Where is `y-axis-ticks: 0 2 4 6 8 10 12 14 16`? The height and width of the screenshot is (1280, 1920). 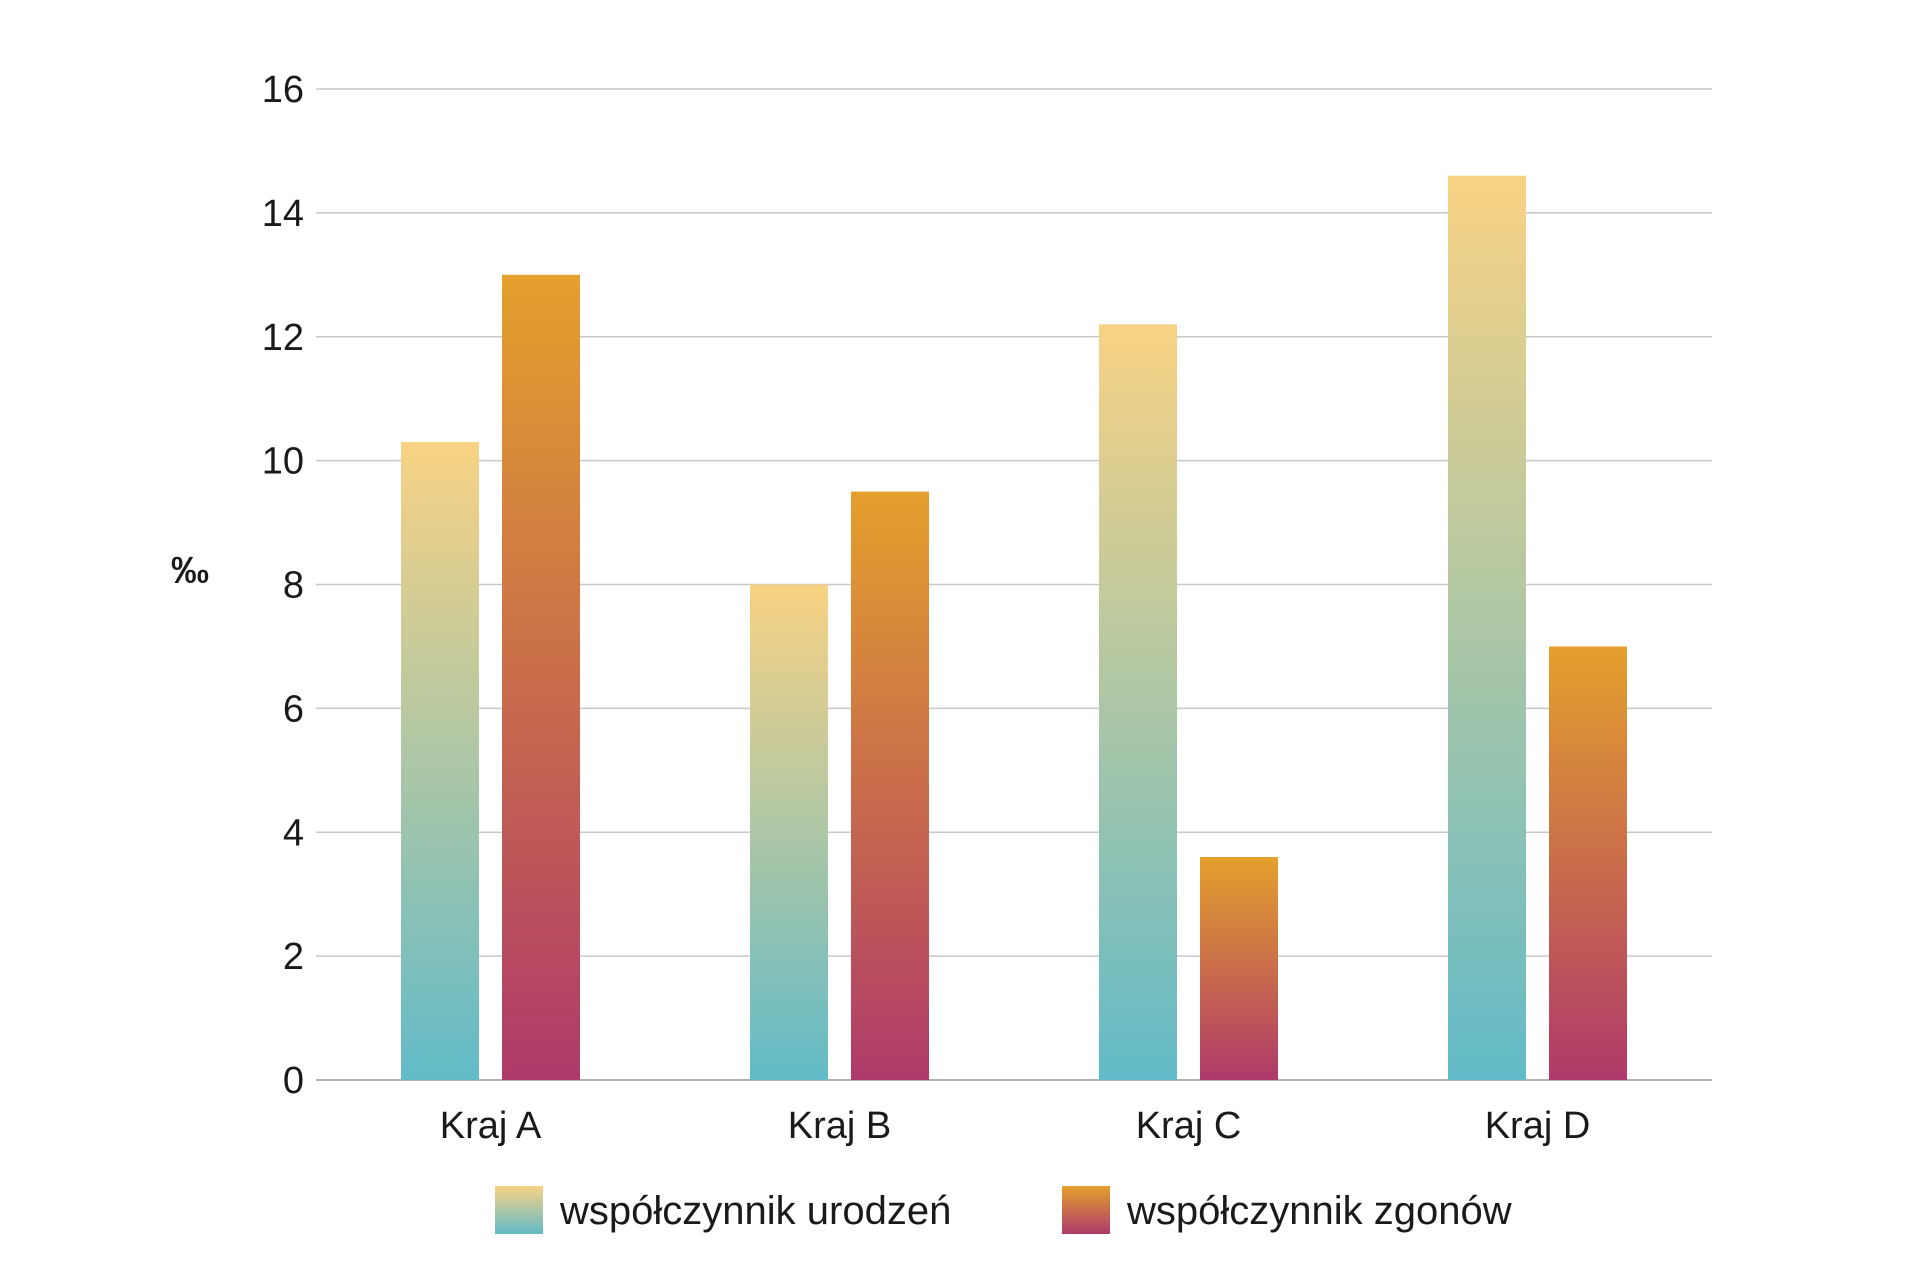 y-axis-ticks: 0 2 4 6 8 10 12 14 16 is located at coordinates (283, 585).